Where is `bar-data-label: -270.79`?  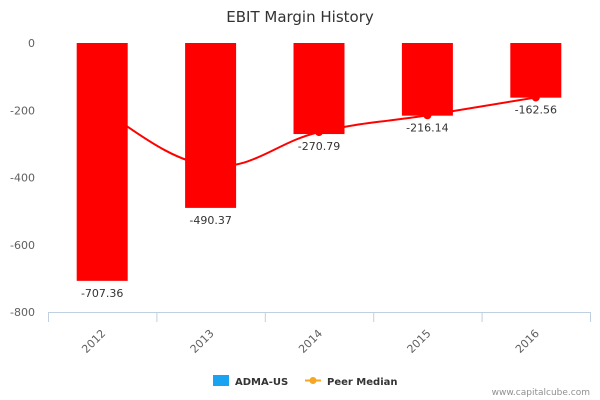
bar-data-label: -270.79 is located at coordinates (319, 146).